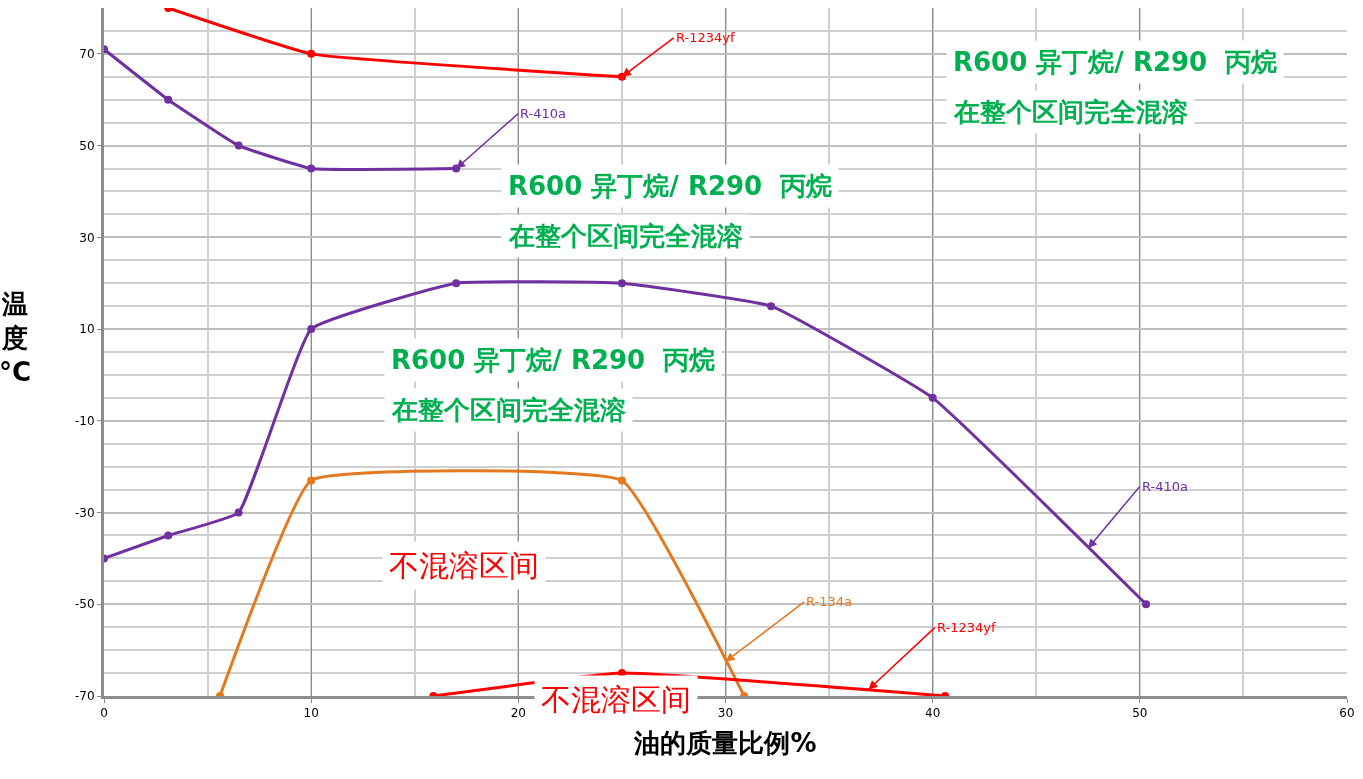 This screenshot has width=1363, height=779. Describe the element at coordinates (725, 743) in the screenshot. I see `x-axis-title: 油的质量比例%` at that location.